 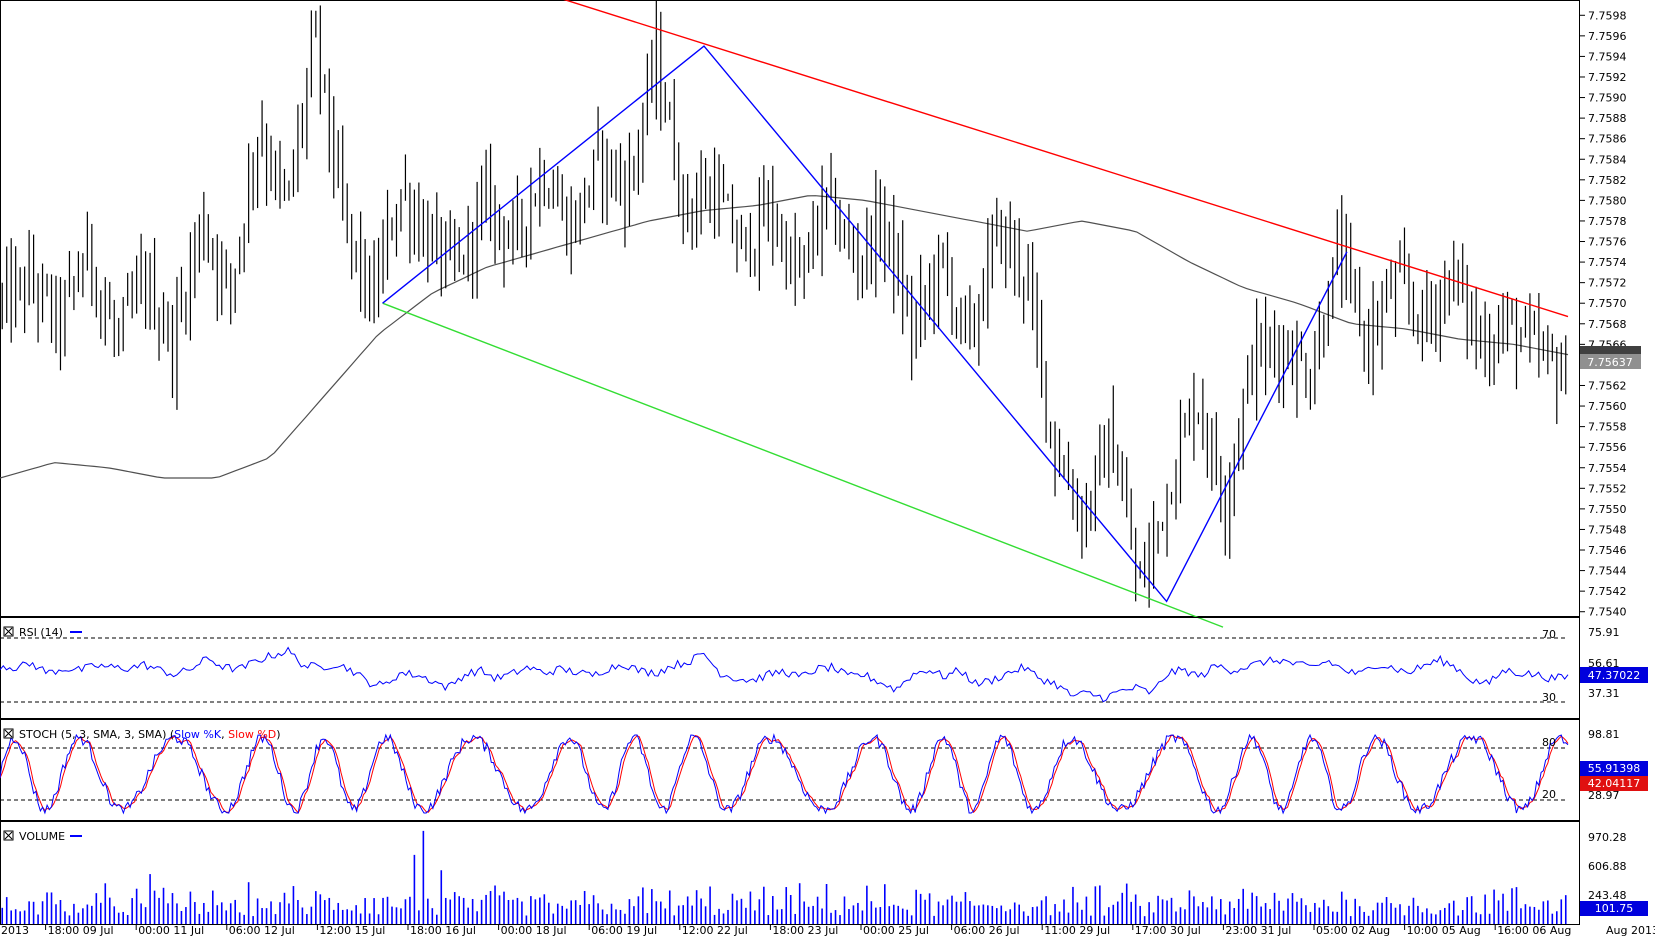 I want to click on rsi-series, so click(x=784, y=674).